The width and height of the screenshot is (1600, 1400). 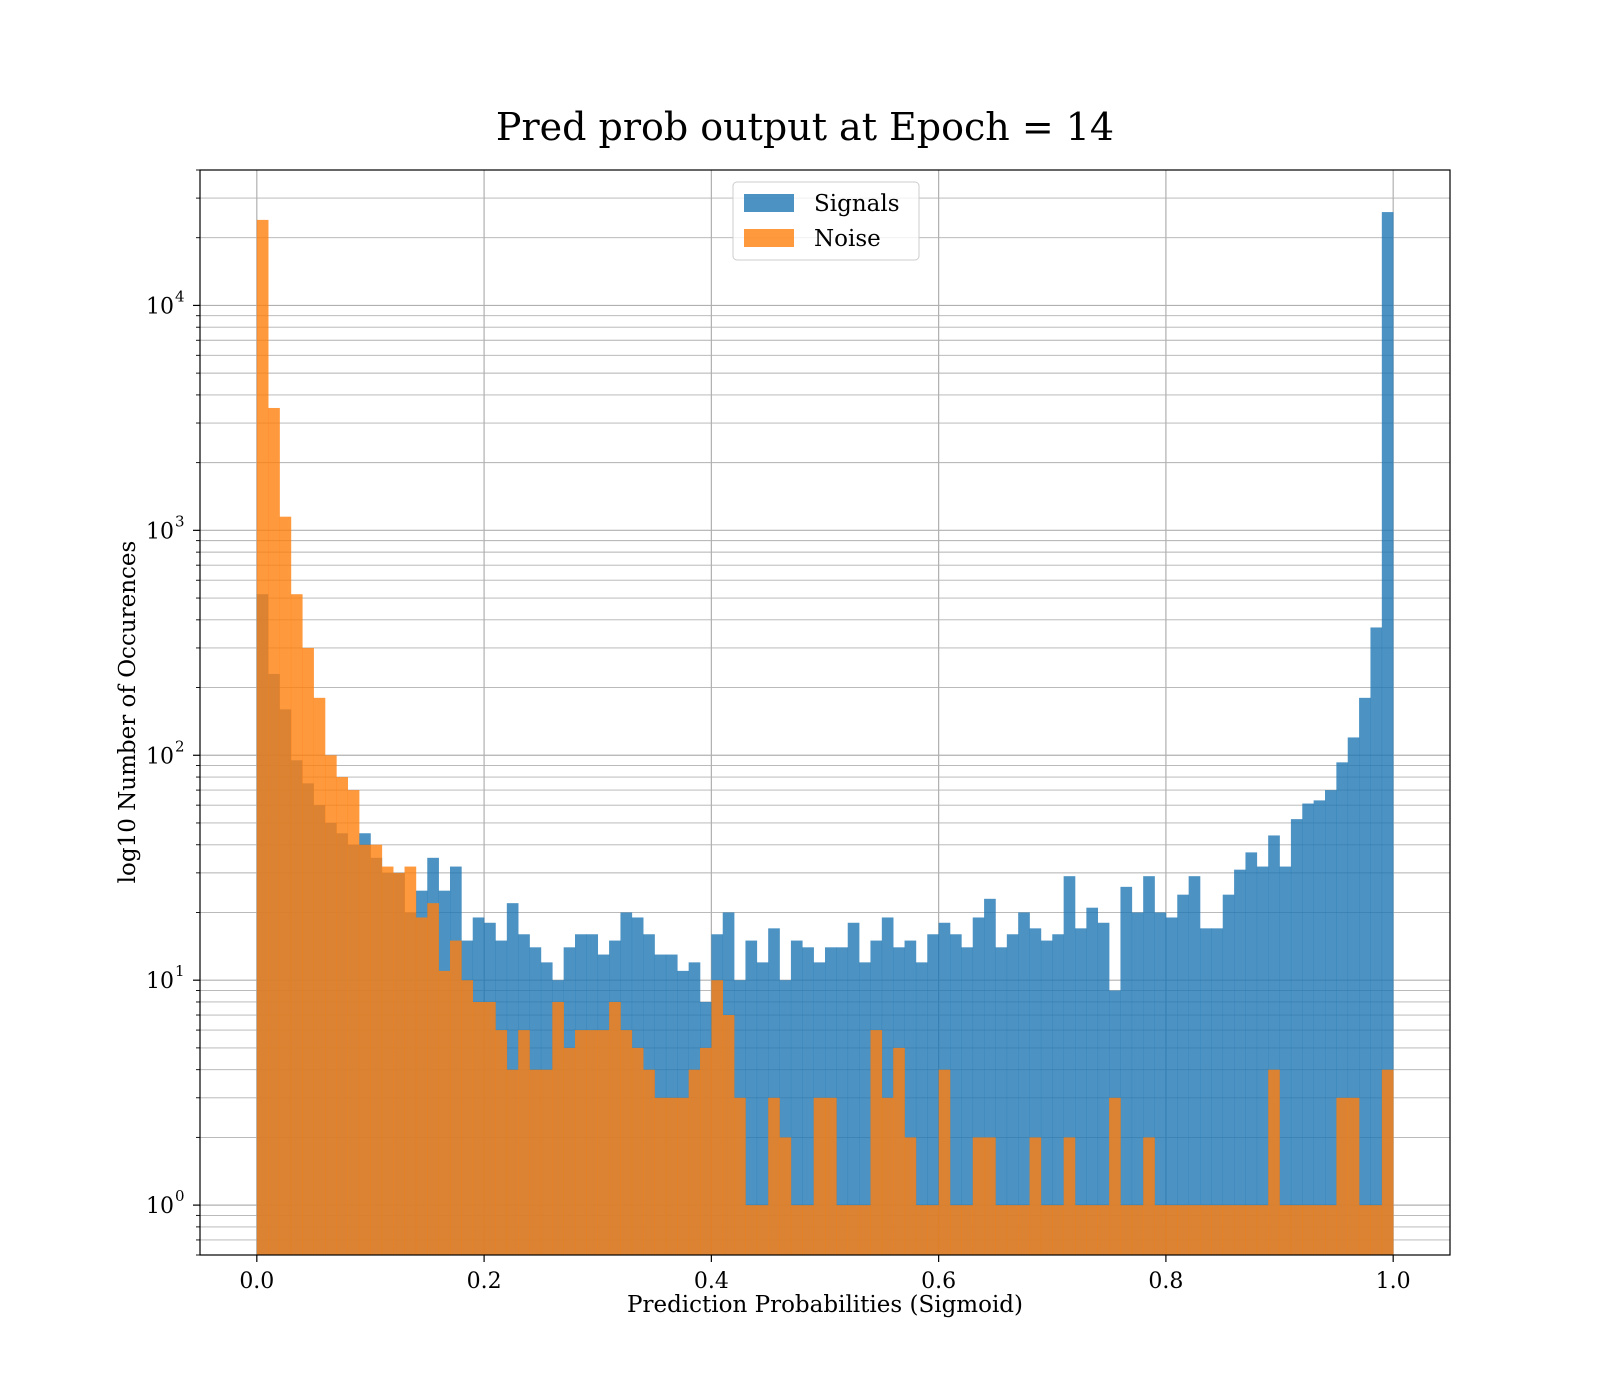 What do you see at coordinates (847, 239) in the screenshot?
I see `legend-label-noise: Noise` at bounding box center [847, 239].